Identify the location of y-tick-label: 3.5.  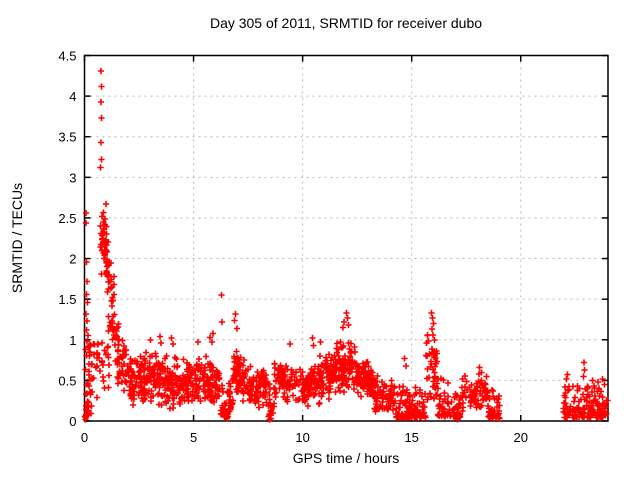
(67, 137).